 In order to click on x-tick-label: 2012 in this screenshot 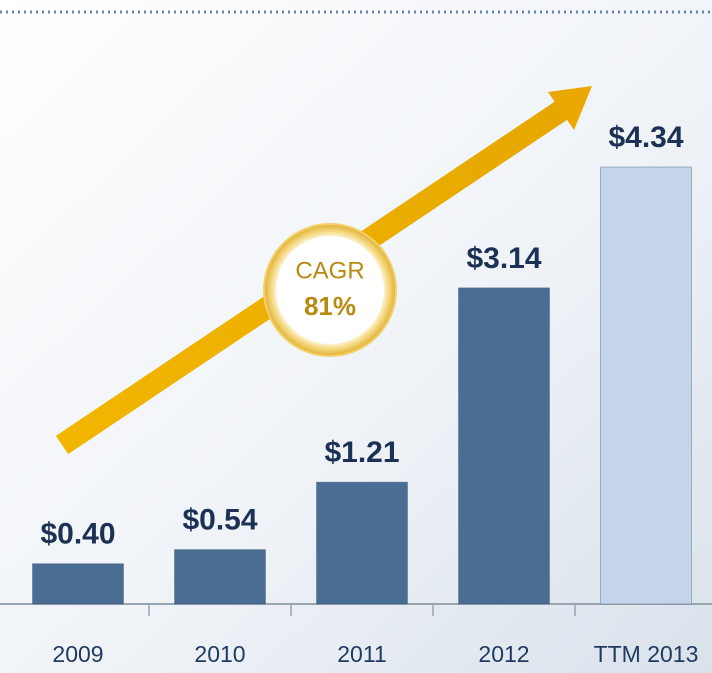, I will do `click(503, 654)`.